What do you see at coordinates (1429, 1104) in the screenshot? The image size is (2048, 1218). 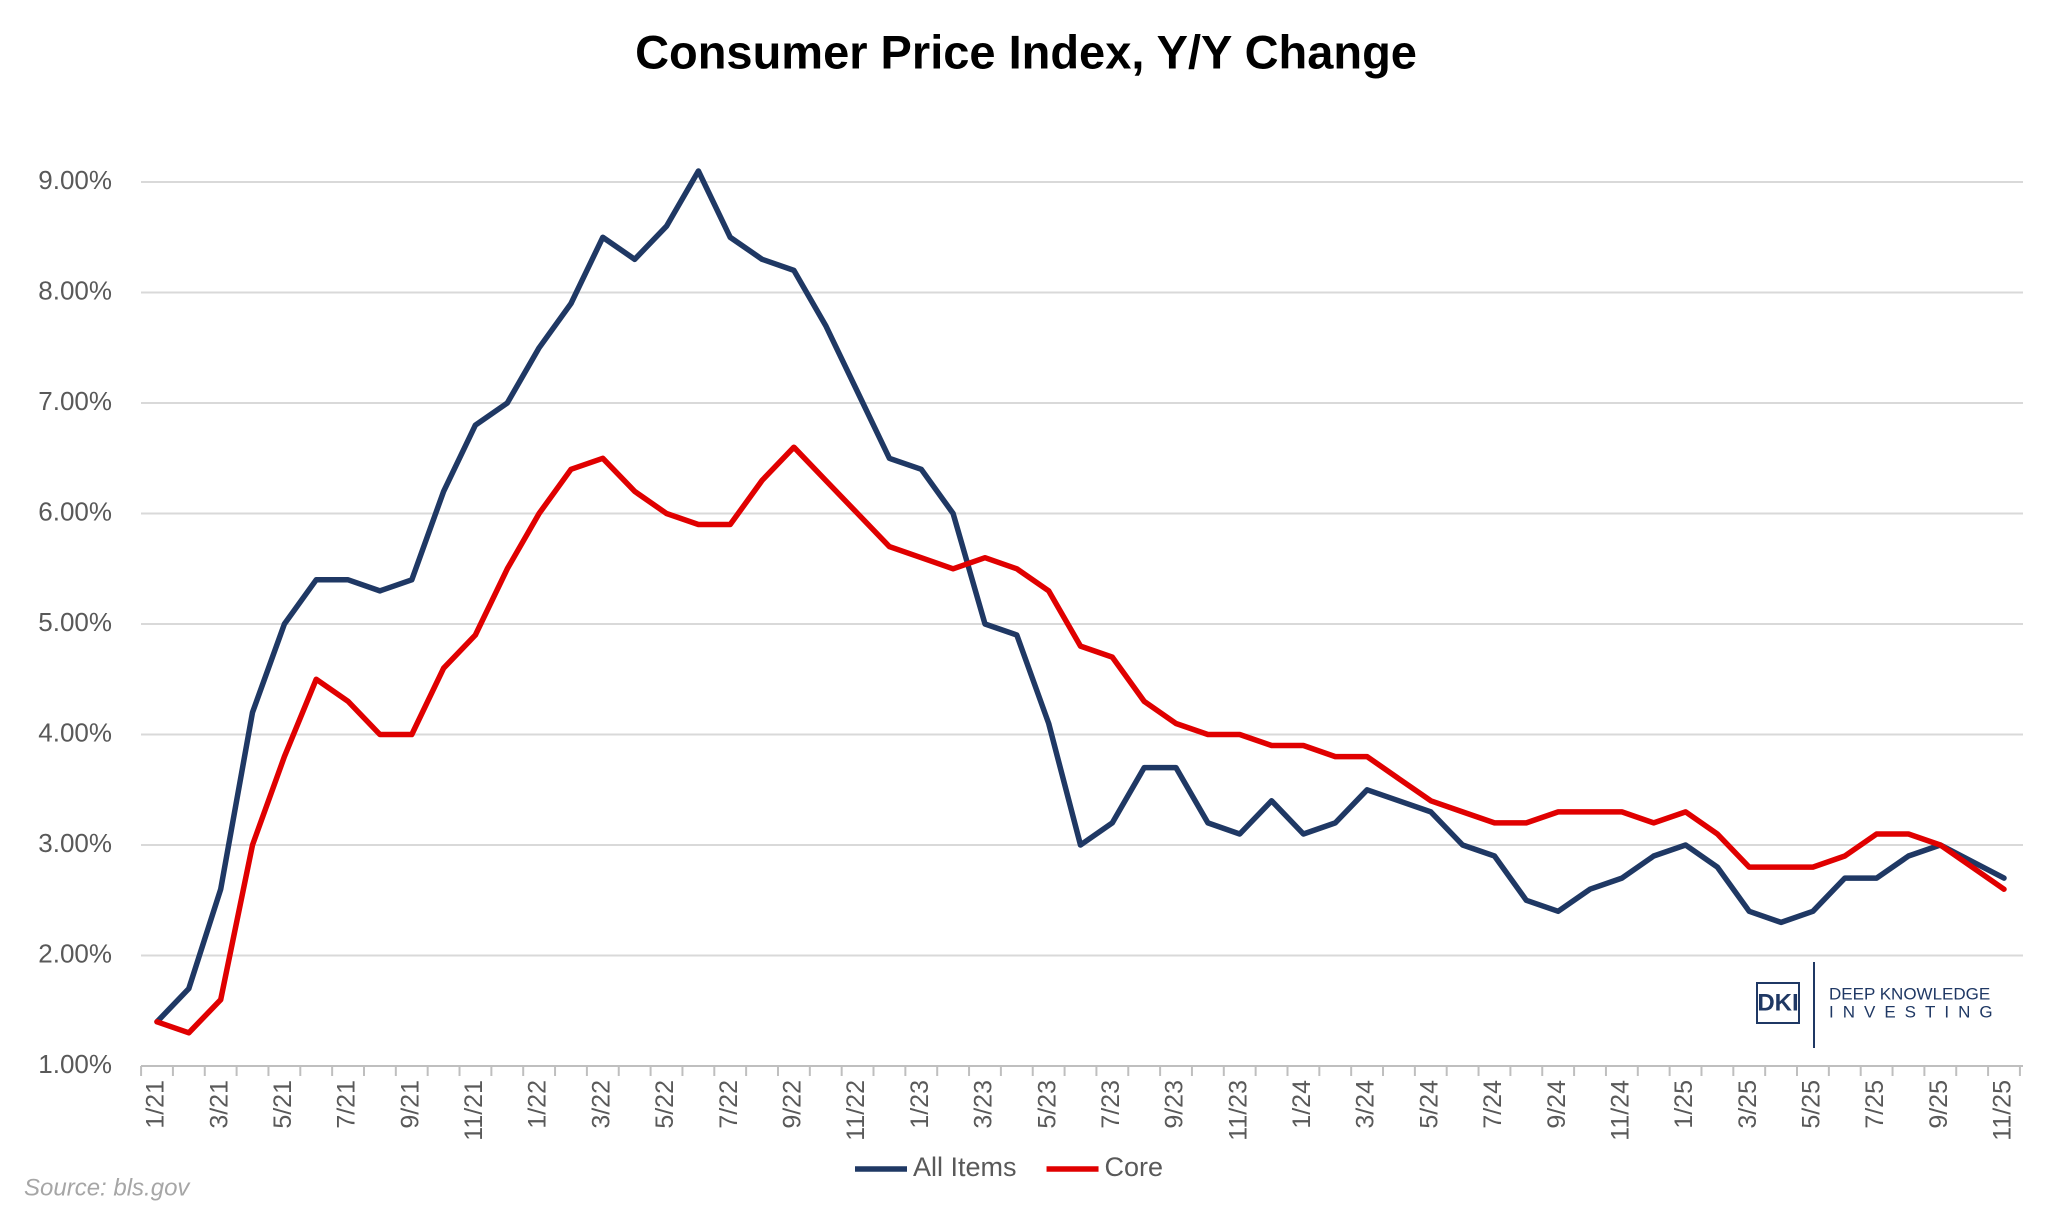 I see `x-tick-label: 5/24` at bounding box center [1429, 1104].